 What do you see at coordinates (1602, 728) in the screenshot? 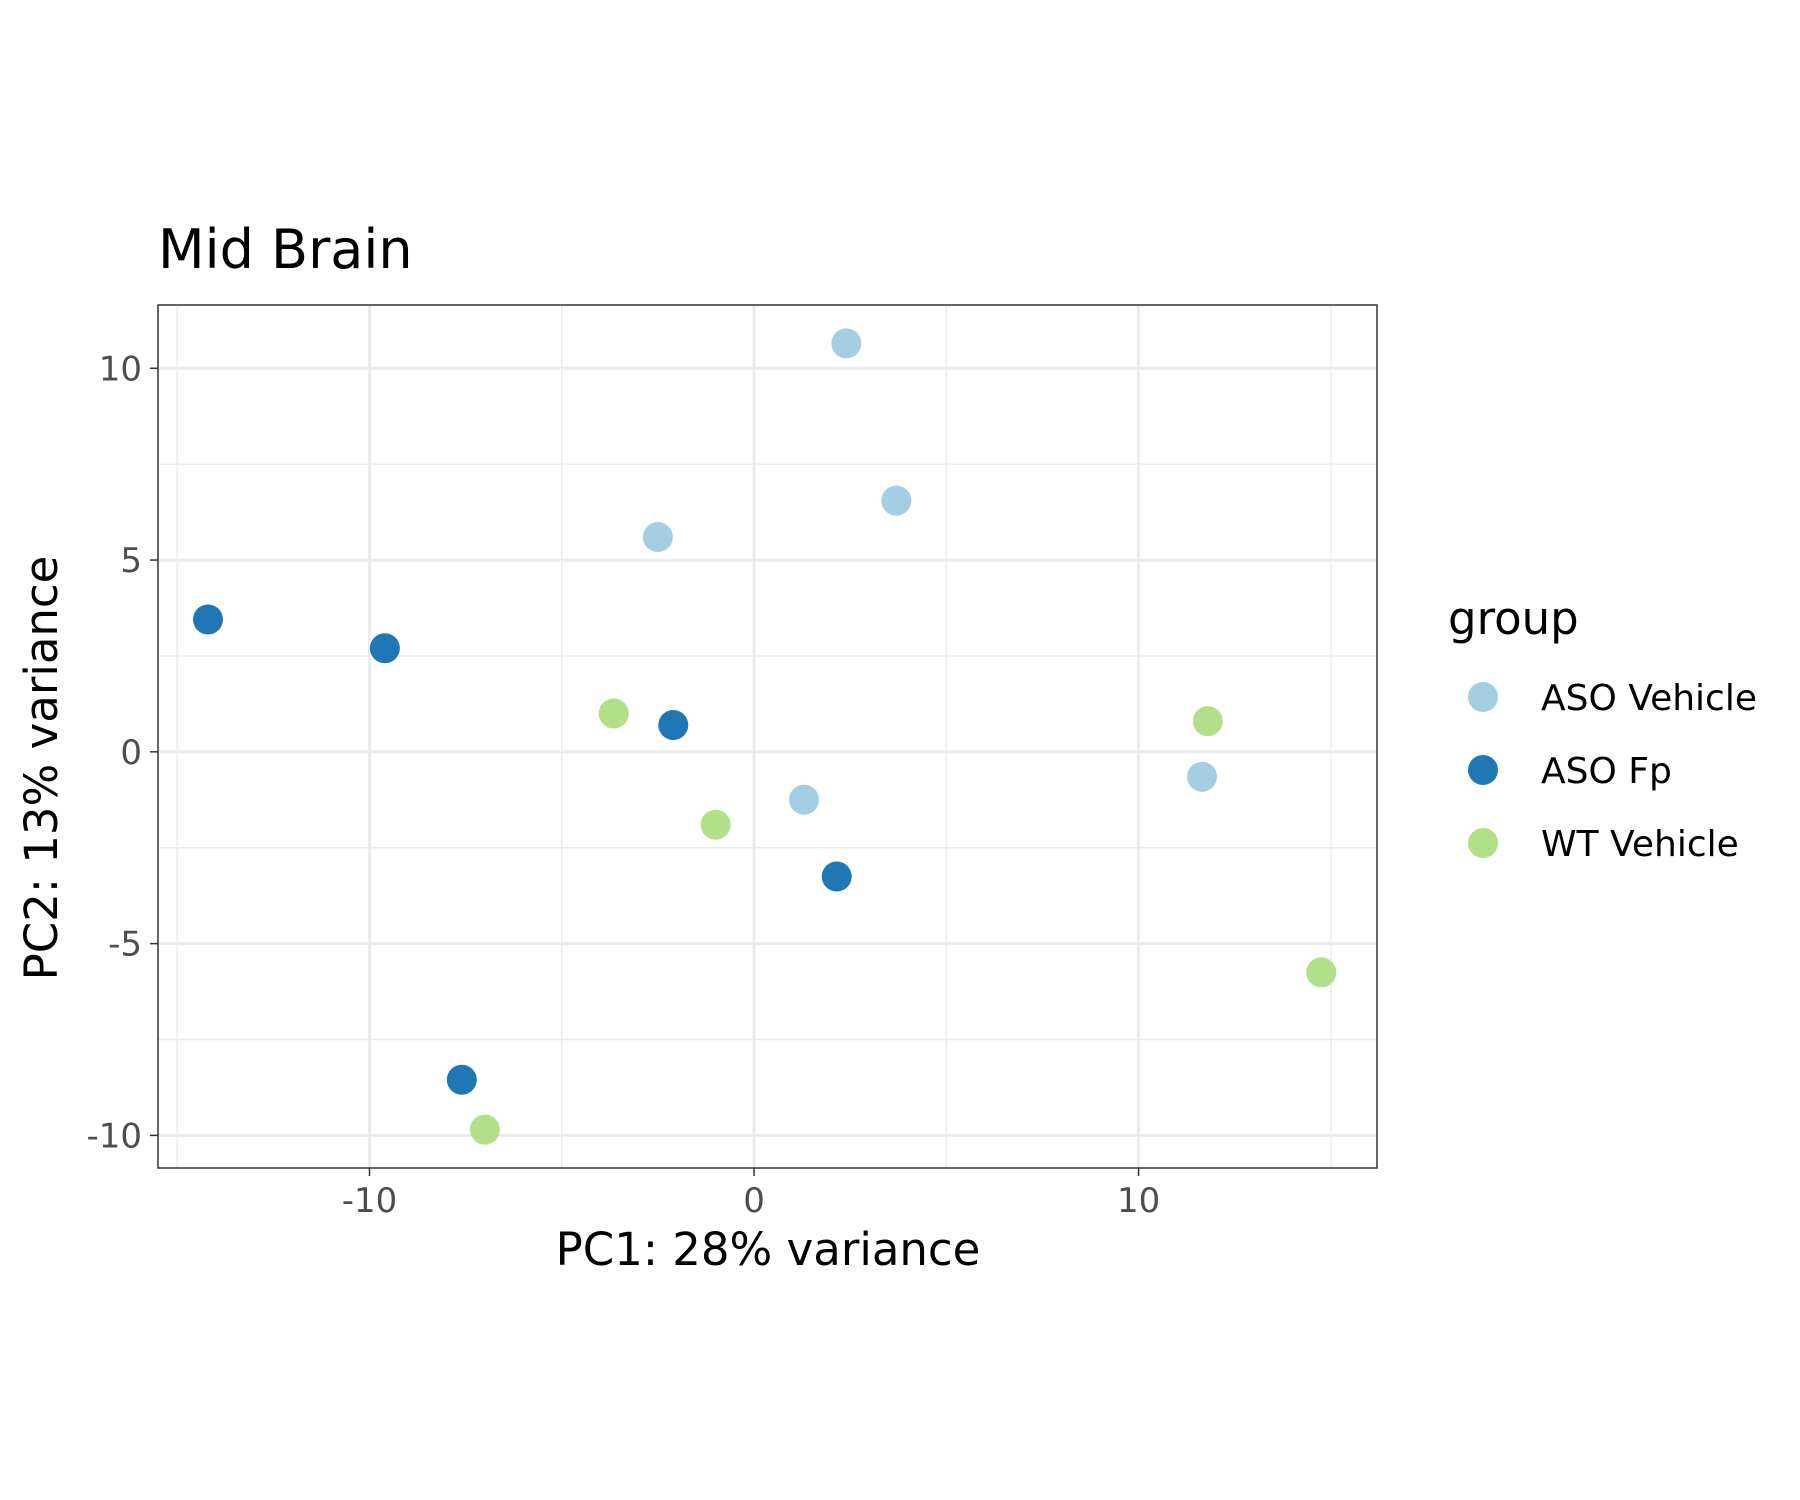
I see `legend: group ASO Vehicle ASO Fp WT Vehicle` at bounding box center [1602, 728].